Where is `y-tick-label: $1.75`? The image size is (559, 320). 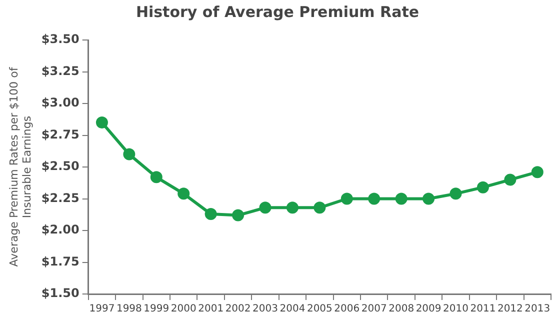
y-tick-label: $1.75 is located at coordinates (60, 261).